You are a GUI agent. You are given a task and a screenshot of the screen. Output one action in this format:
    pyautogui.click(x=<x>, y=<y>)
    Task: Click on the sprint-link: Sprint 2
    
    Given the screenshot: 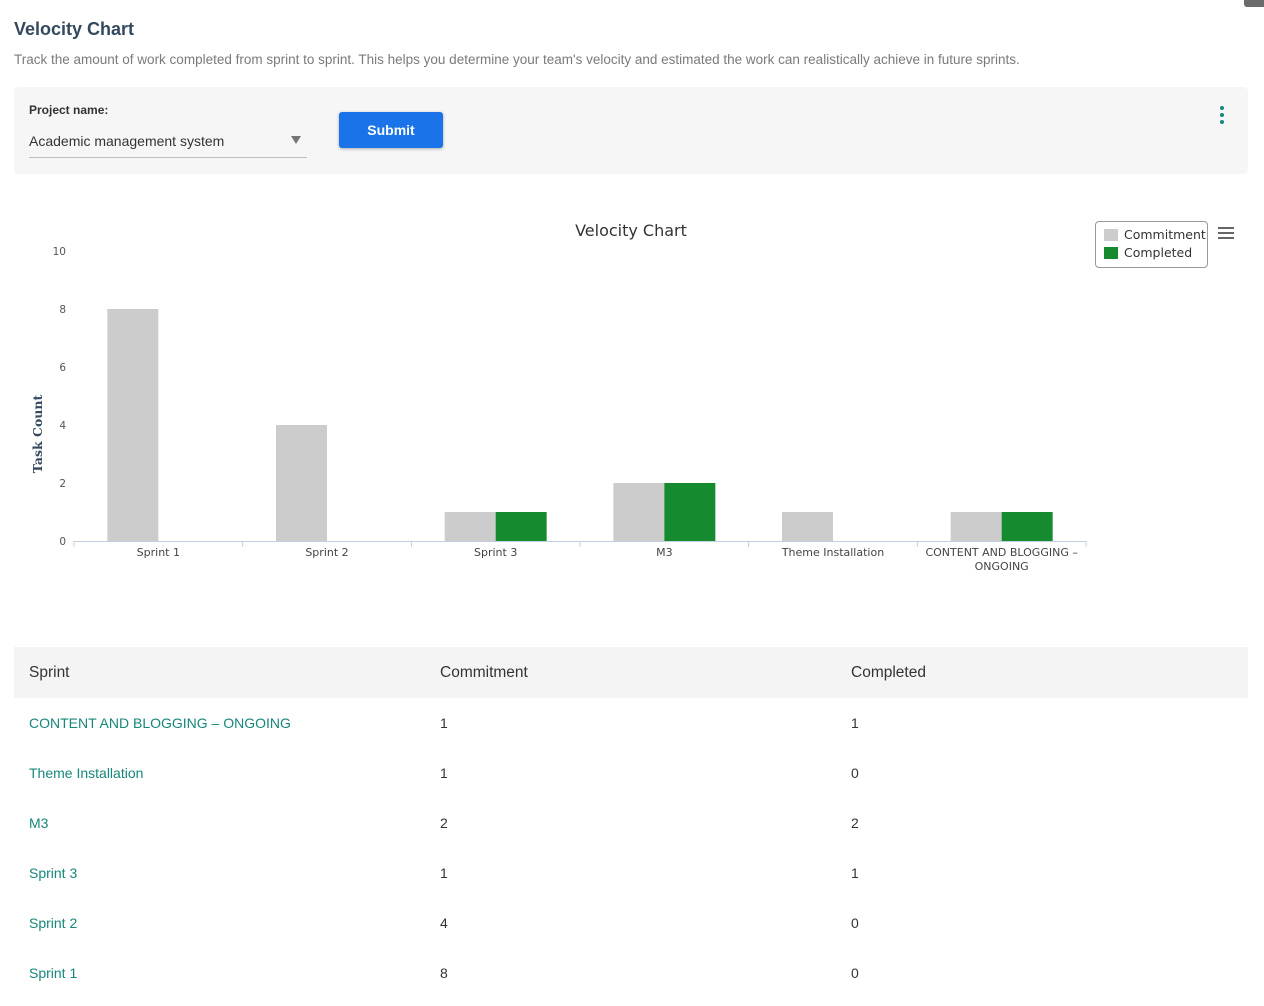 What is the action you would take?
    pyautogui.click(x=53, y=923)
    